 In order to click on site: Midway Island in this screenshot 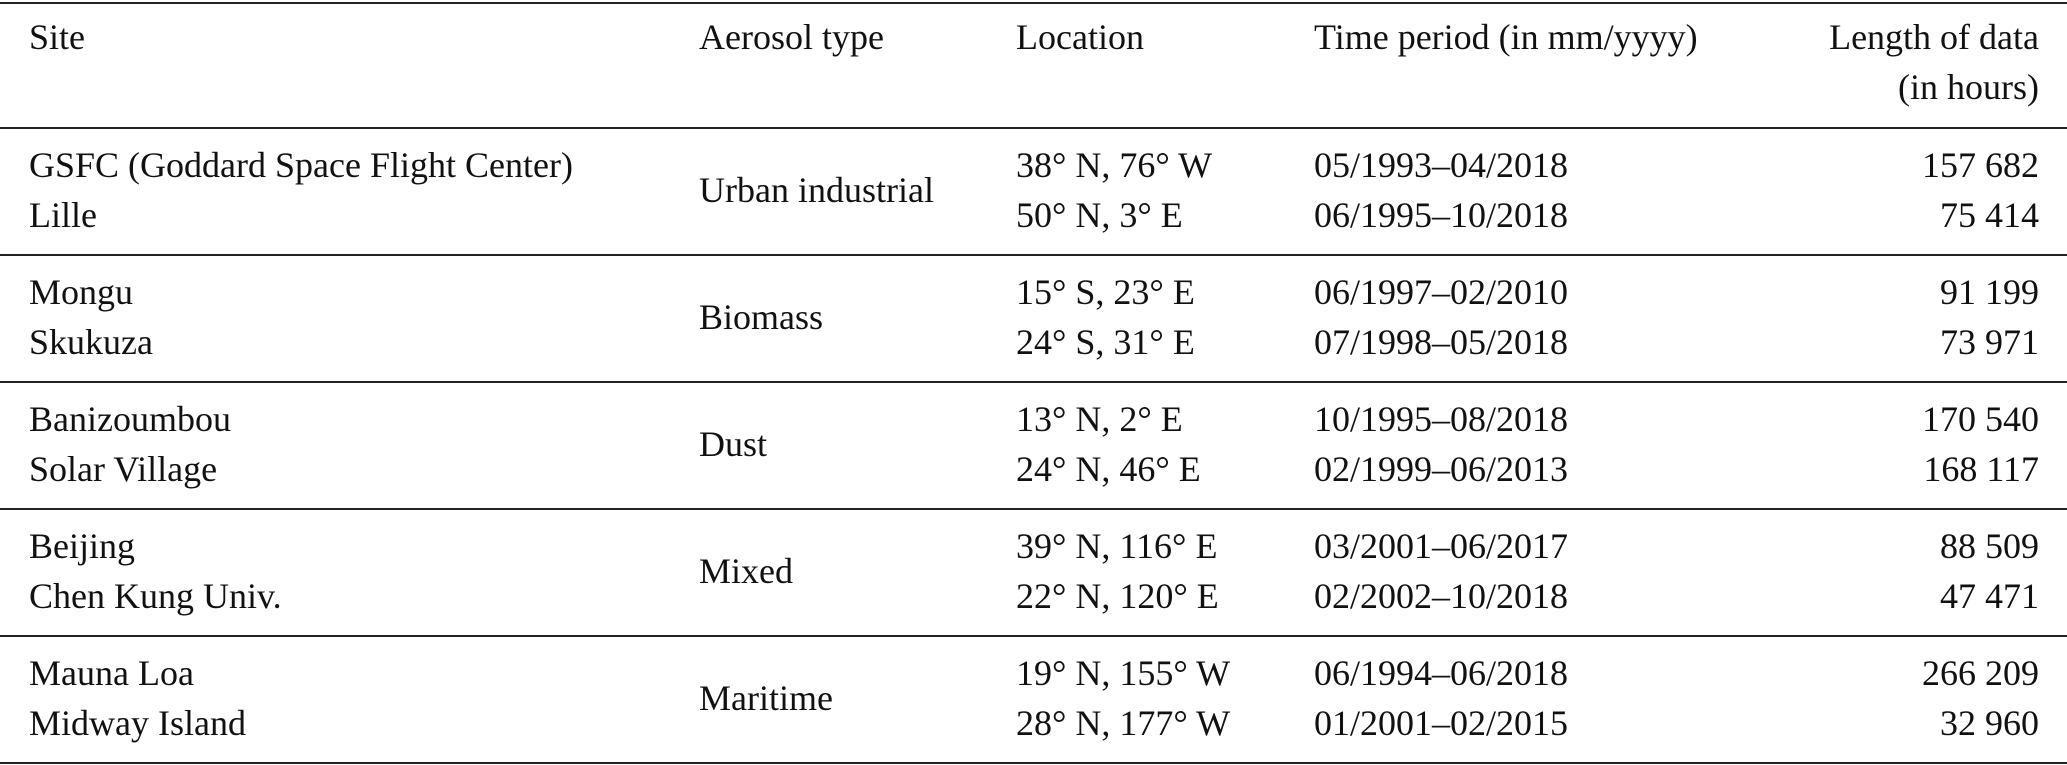, I will do `click(137, 723)`.